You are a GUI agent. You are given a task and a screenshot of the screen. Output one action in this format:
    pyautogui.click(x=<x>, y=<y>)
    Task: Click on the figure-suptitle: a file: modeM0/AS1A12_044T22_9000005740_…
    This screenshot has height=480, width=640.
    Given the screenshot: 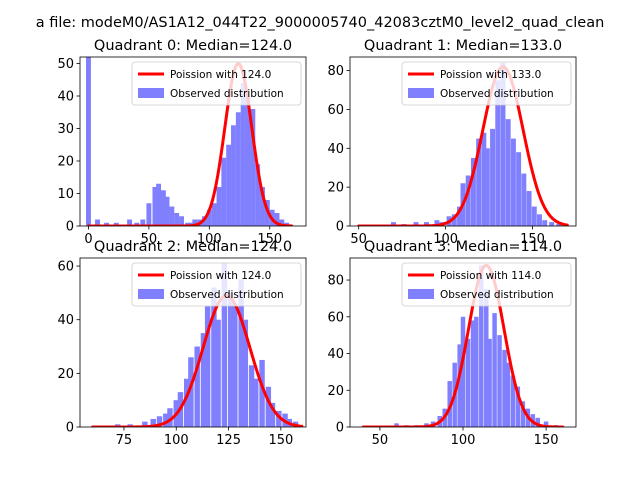 What is the action you would take?
    pyautogui.click(x=320, y=23)
    